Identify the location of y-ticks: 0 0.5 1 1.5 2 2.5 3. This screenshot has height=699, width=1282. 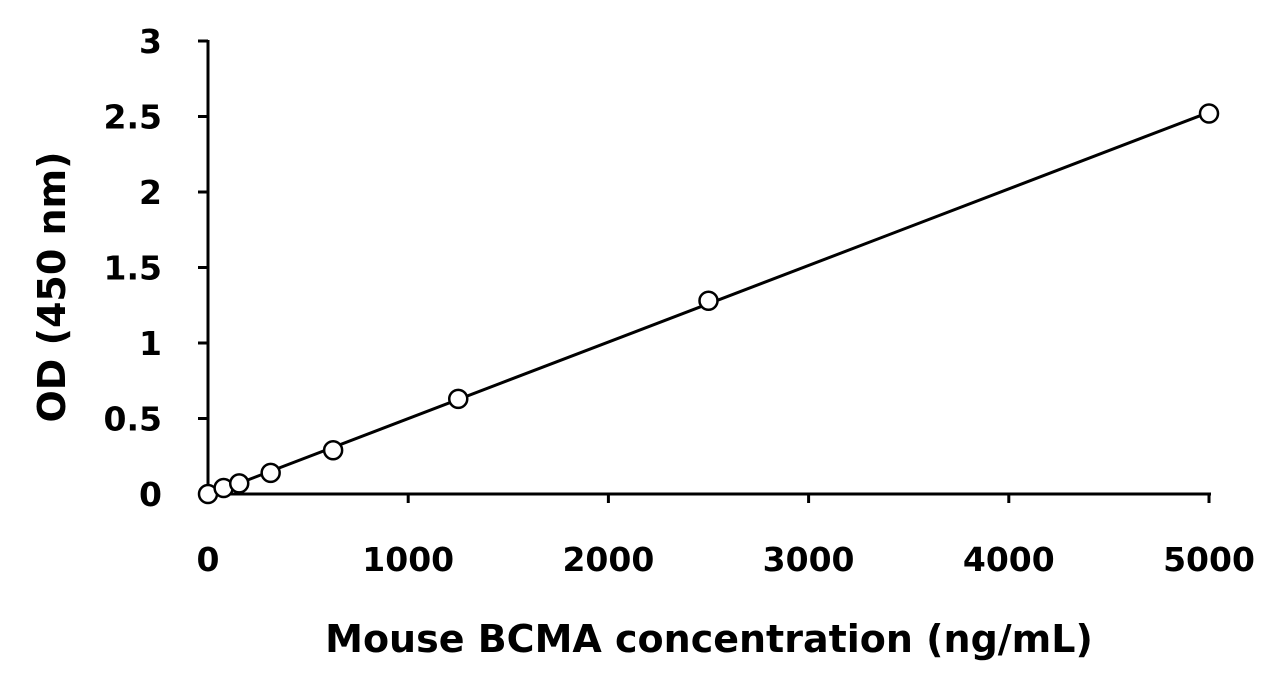
(156, 268).